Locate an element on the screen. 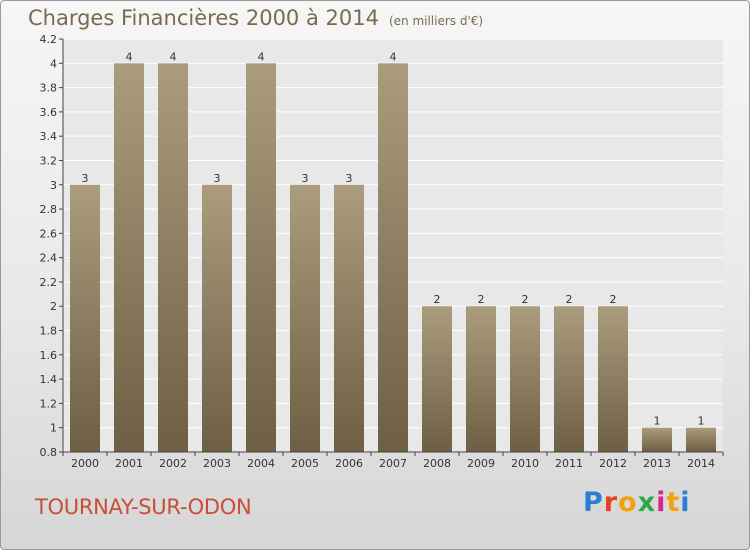 This screenshot has width=750, height=550. x-tick-label: 2006 is located at coordinates (349, 463).